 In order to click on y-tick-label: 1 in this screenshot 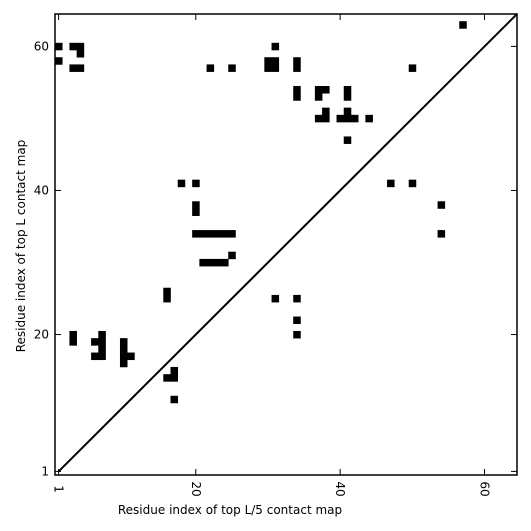, I will do `click(45, 471)`.